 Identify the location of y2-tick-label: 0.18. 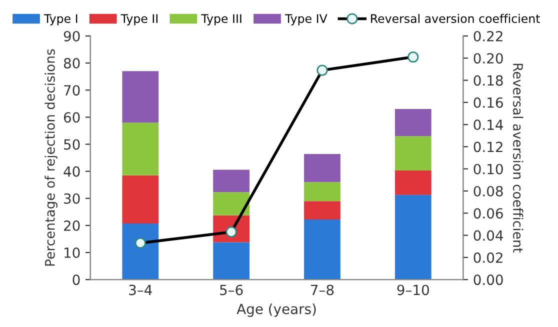
(488, 80).